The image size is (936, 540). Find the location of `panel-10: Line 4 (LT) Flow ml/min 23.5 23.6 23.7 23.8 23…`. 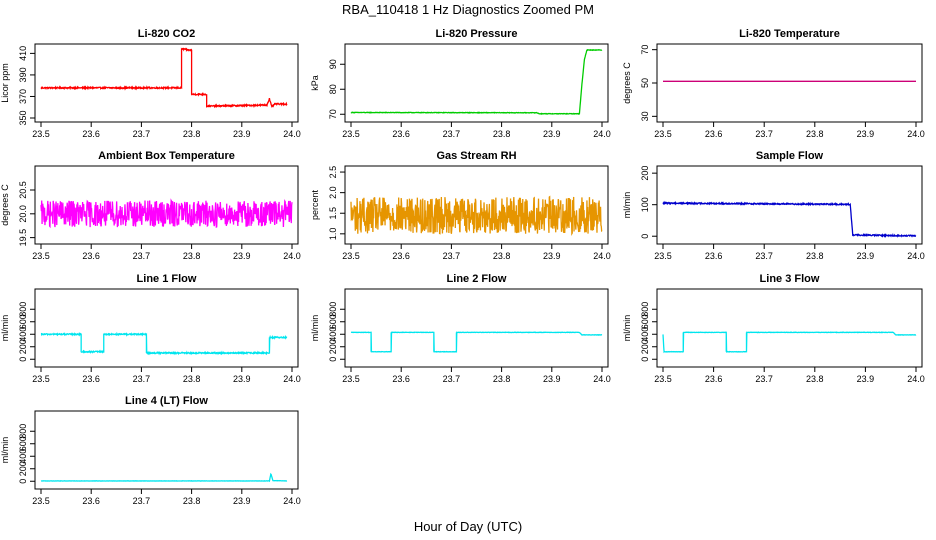

panel-10: Line 4 (LT) Flow ml/min 23.5 23.6 23.7 23.8 23… is located at coordinates (150, 450).